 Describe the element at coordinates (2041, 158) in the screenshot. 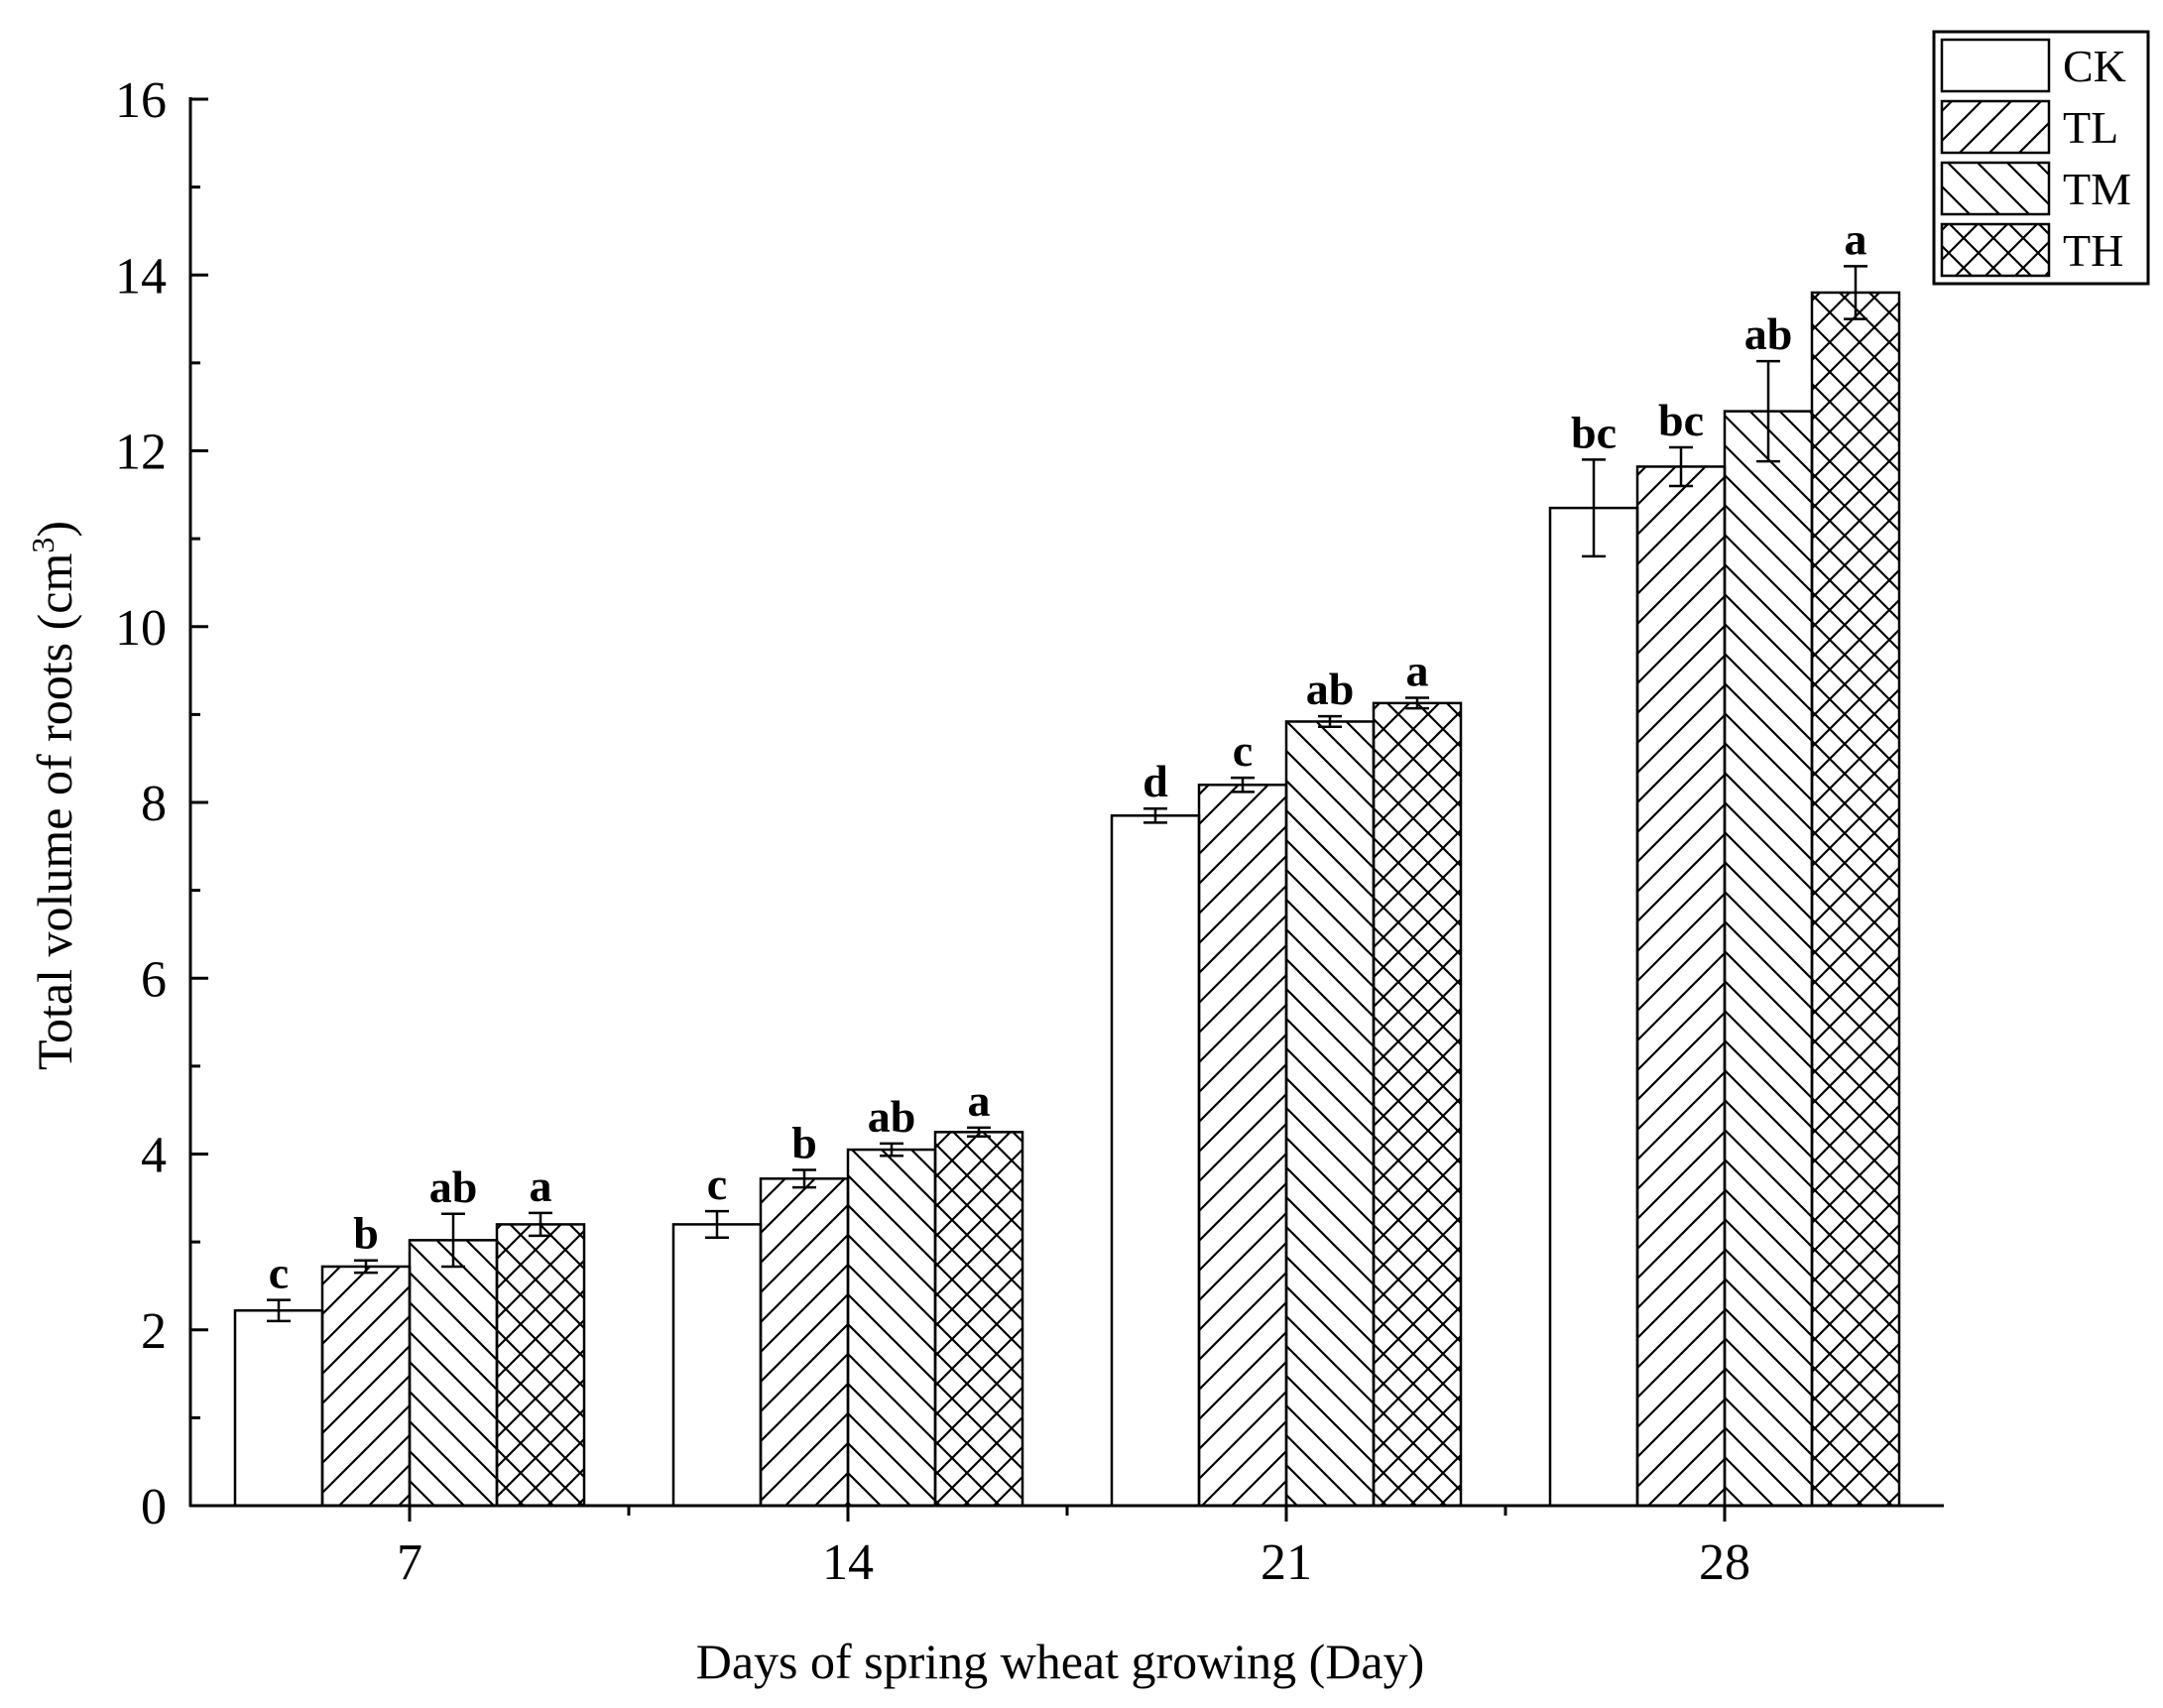

I see `legend: CK TL TM TH` at that location.